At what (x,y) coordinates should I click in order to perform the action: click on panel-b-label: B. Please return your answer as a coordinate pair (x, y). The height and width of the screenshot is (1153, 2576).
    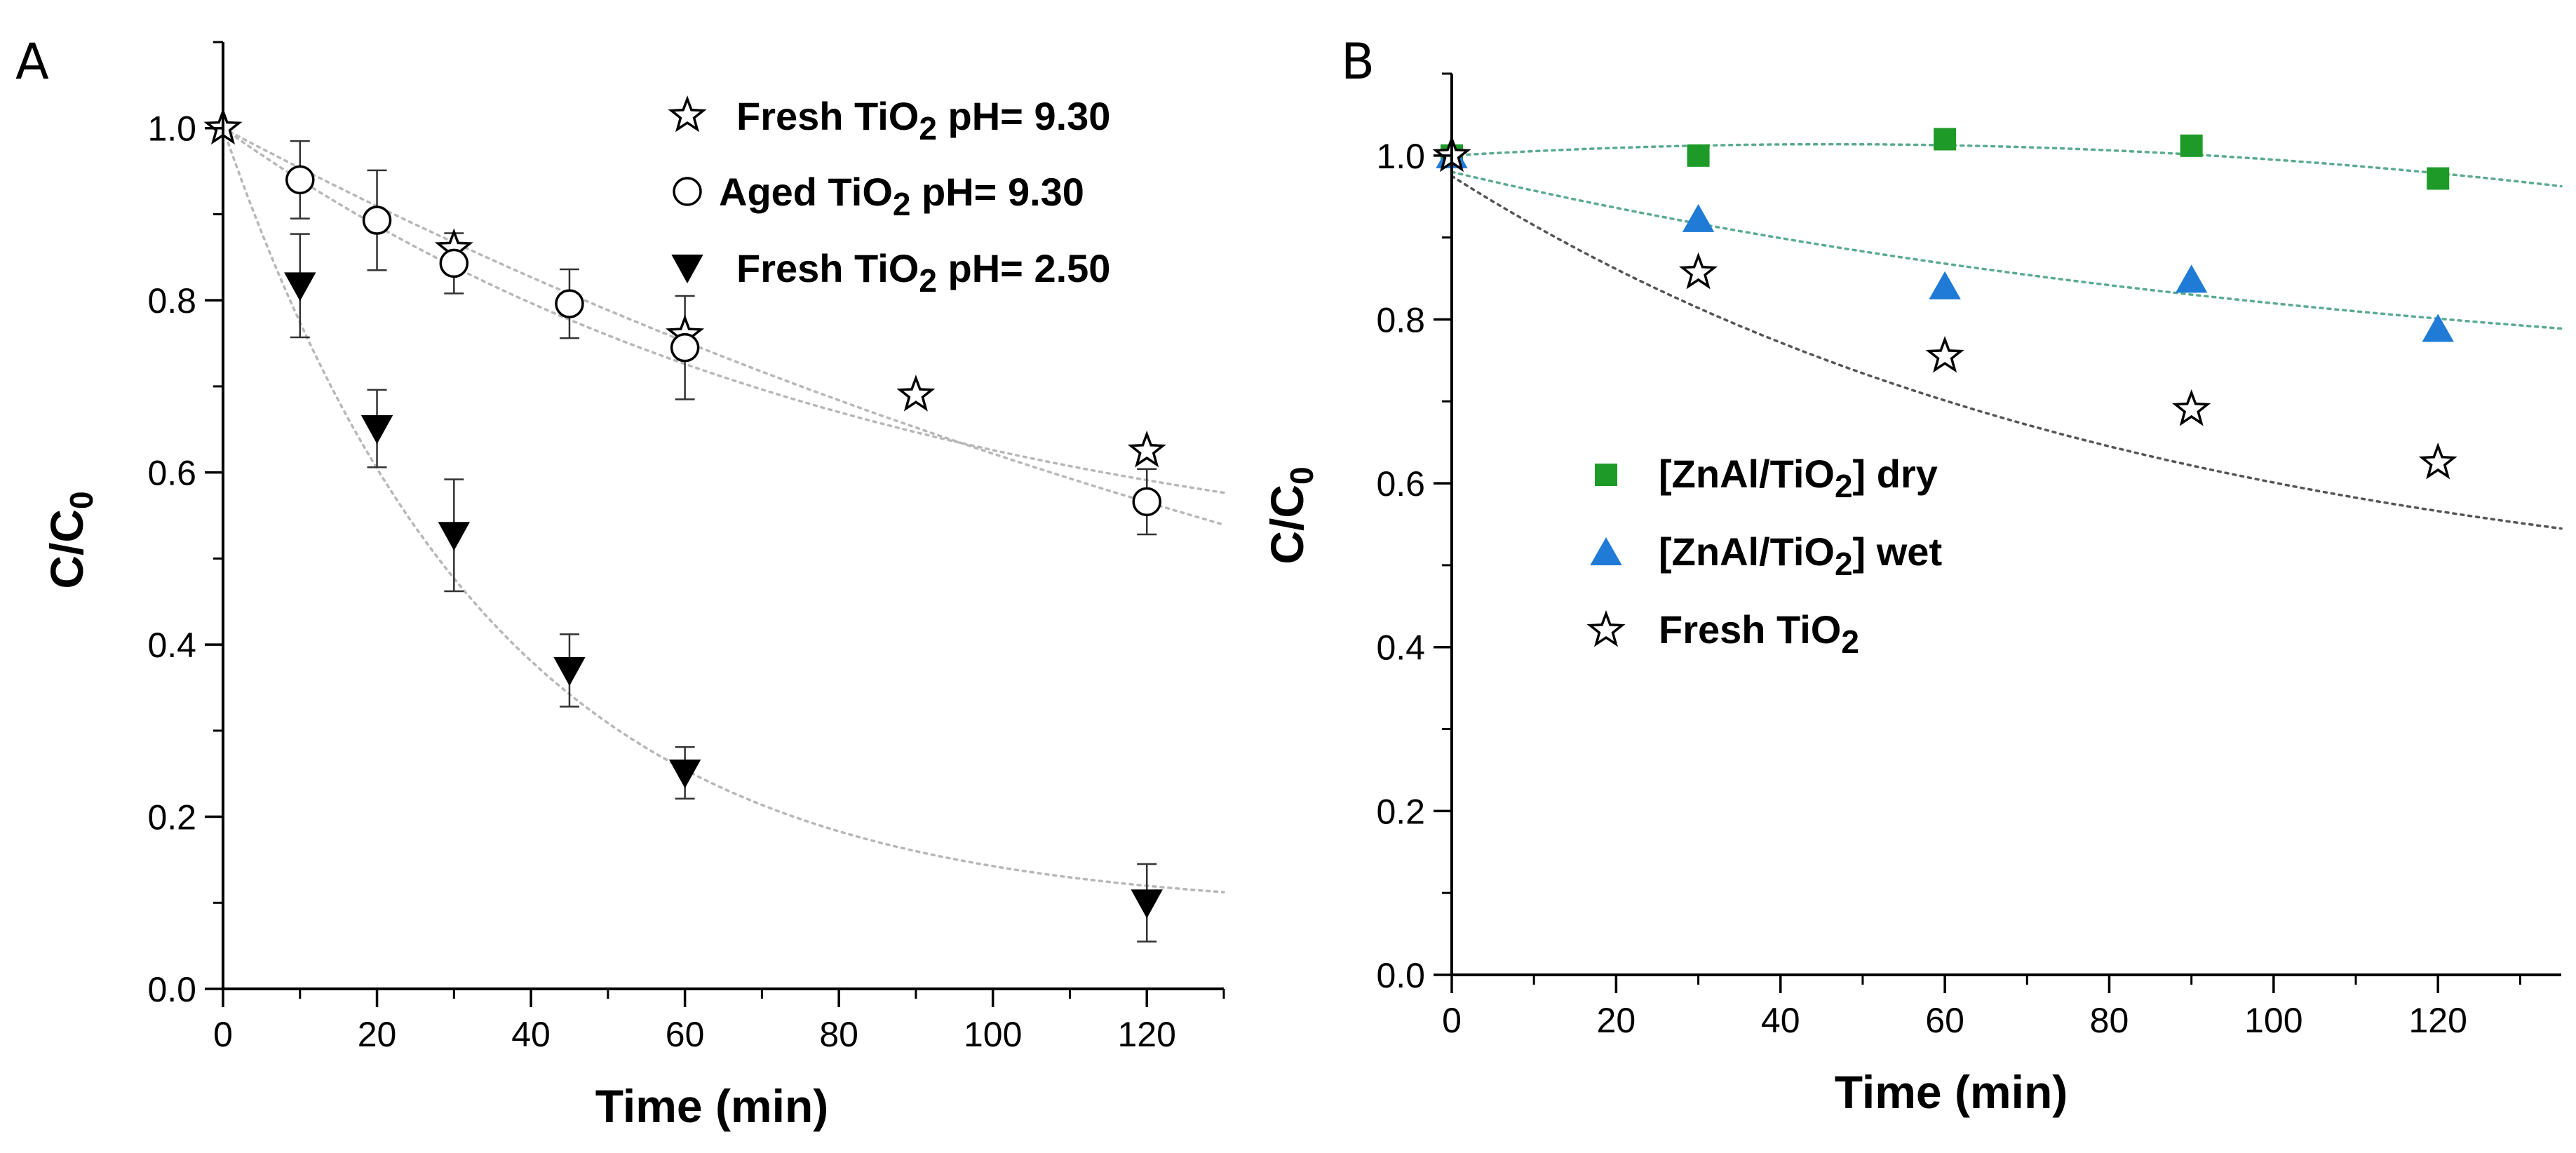
    Looking at the image, I should click on (1358, 61).